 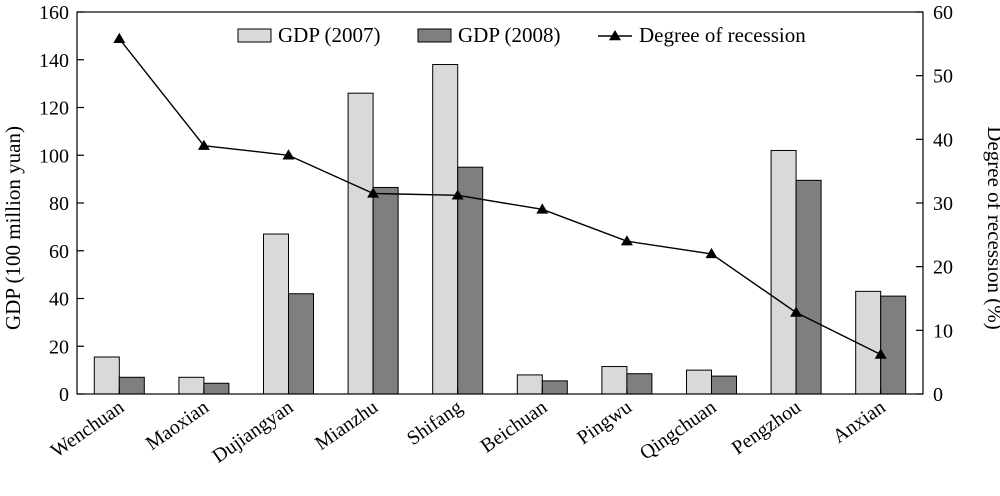 I want to click on legend-label: GDP (2008), so click(x=509, y=35).